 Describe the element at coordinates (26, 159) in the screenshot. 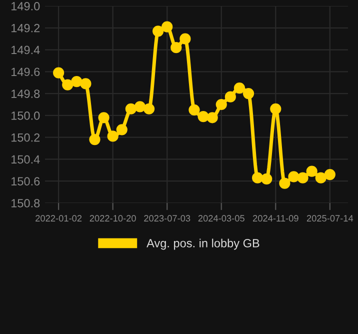

I see `y-tick-label: 150.4` at that location.